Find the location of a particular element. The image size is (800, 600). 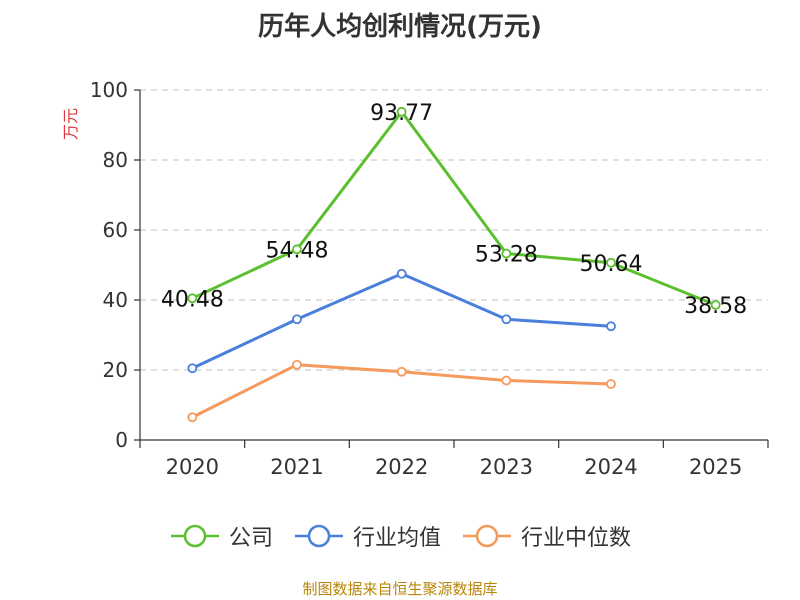

legend-marker-industry-median is located at coordinates (487, 536).